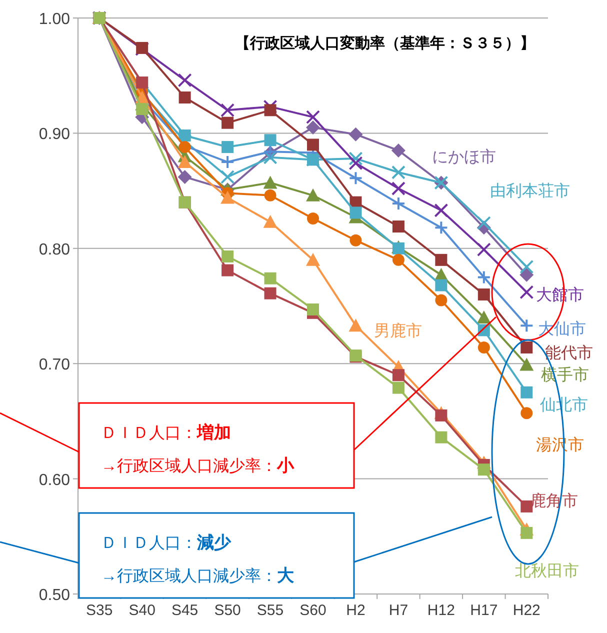 The height and width of the screenshot is (633, 607). Describe the element at coordinates (441, 610) in the screenshot. I see `x-tick-label: H12` at that location.